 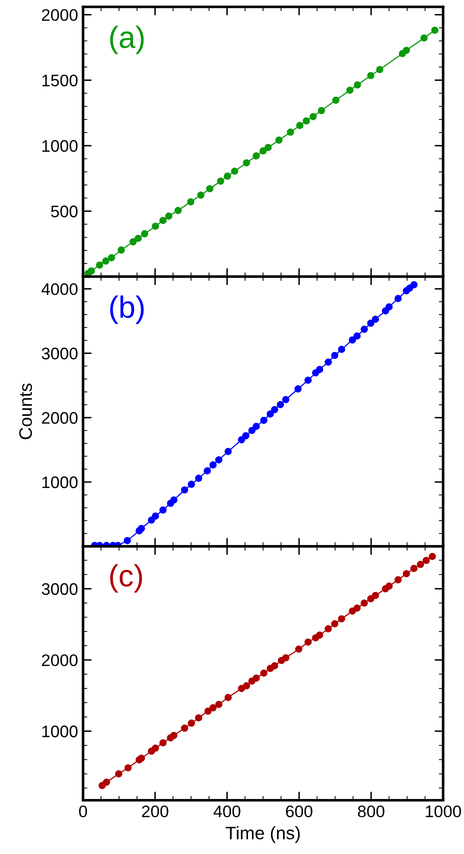 What do you see at coordinates (83, 812) in the screenshot?
I see `x-tick-label: 0` at bounding box center [83, 812].